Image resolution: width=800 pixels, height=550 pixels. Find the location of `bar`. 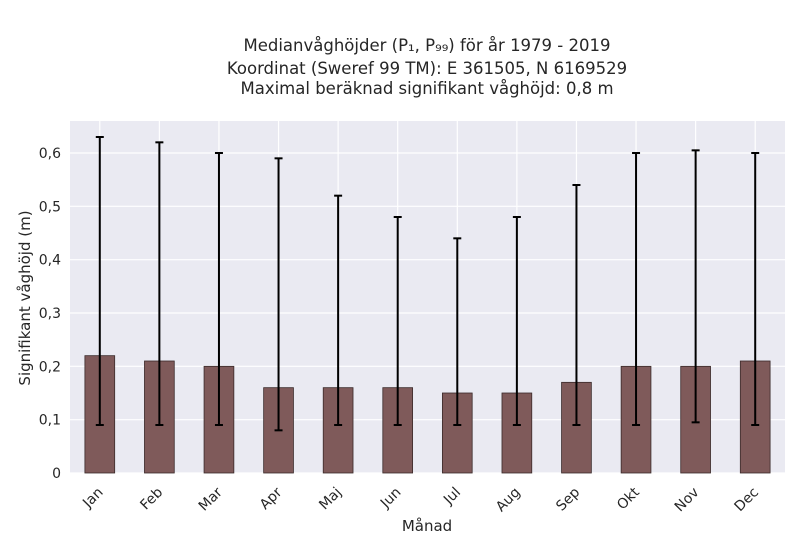

bar is located at coordinates (576, 427).